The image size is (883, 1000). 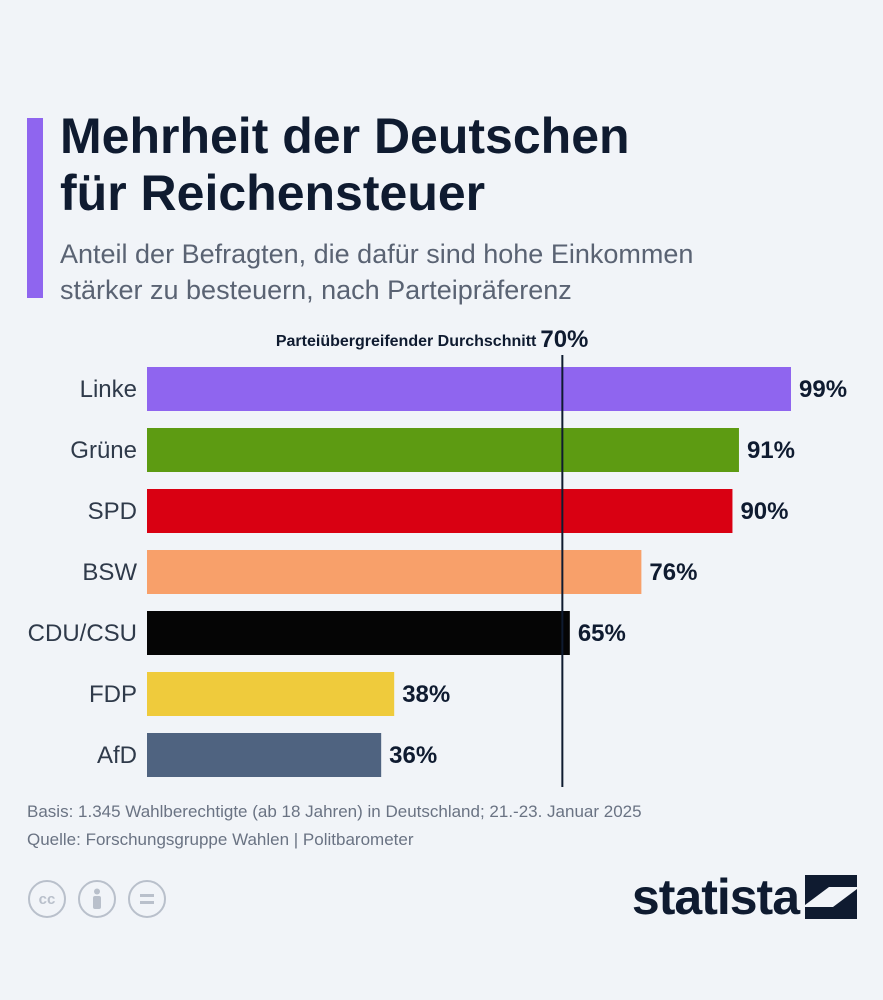 What do you see at coordinates (426, 694) in the screenshot?
I see `value-label-fdp: 38%` at bounding box center [426, 694].